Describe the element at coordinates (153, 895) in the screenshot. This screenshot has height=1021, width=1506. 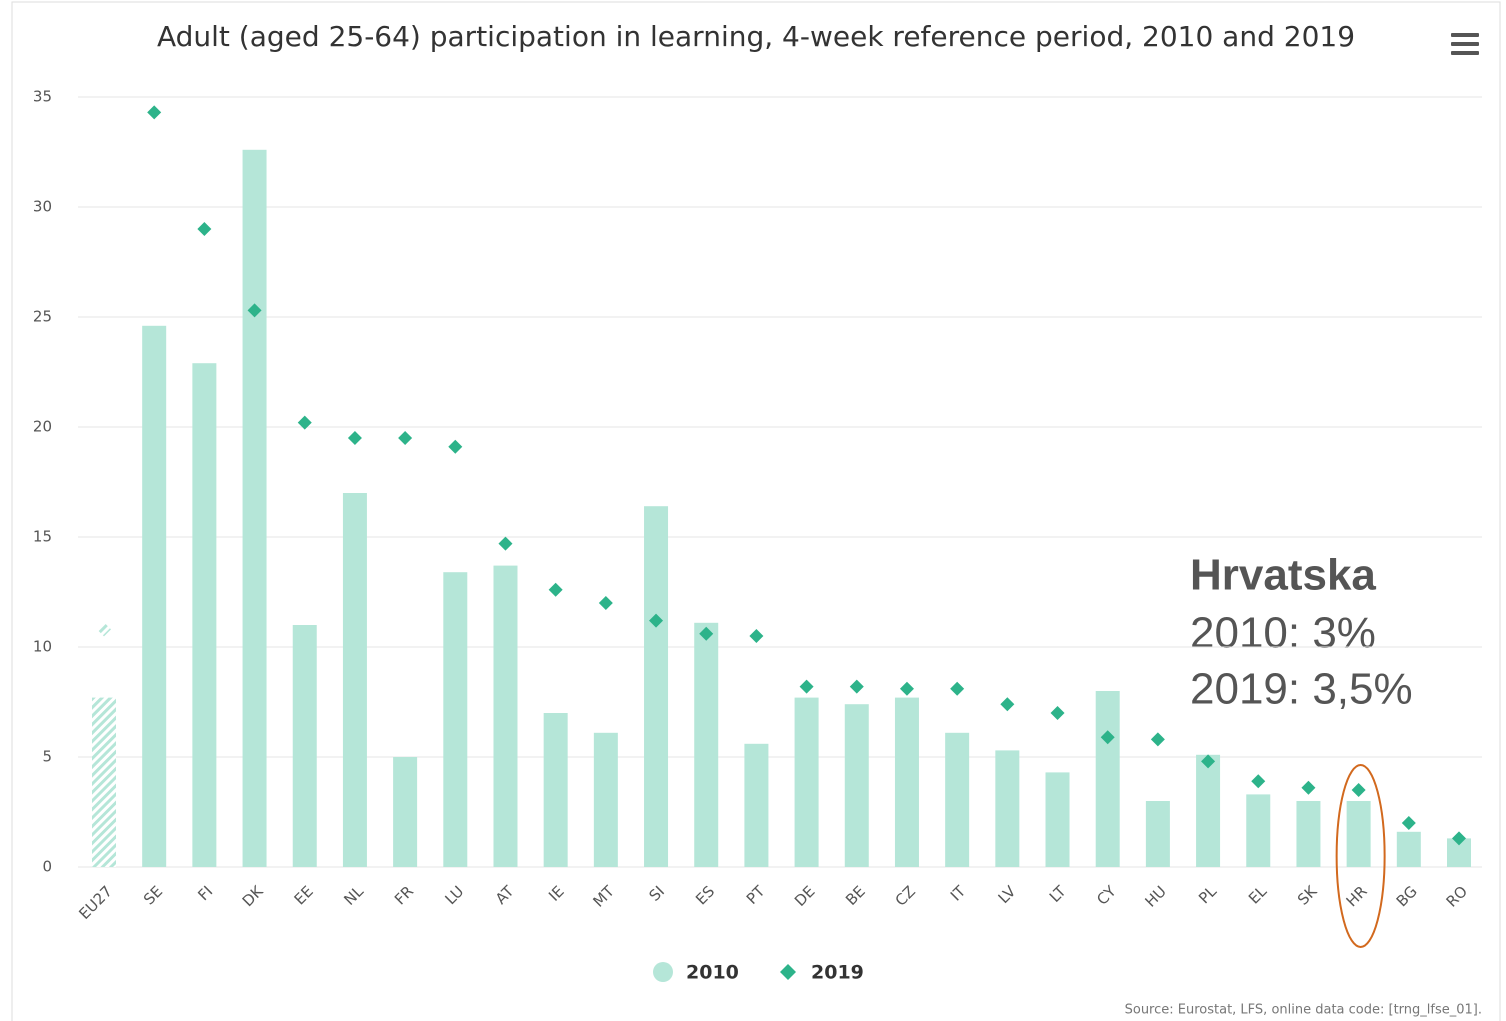
I see `x-tick-label: SE` at that location.